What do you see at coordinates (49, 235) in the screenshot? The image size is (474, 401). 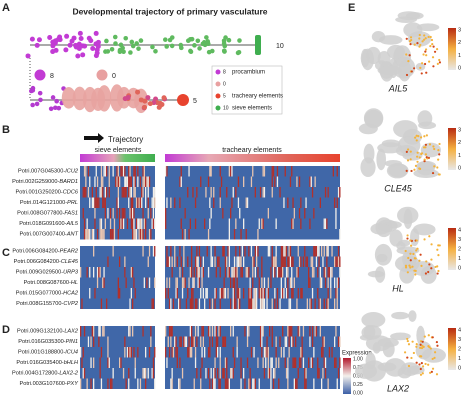 I see `gene-label: Potri.007G007400-ANT` at bounding box center [49, 235].